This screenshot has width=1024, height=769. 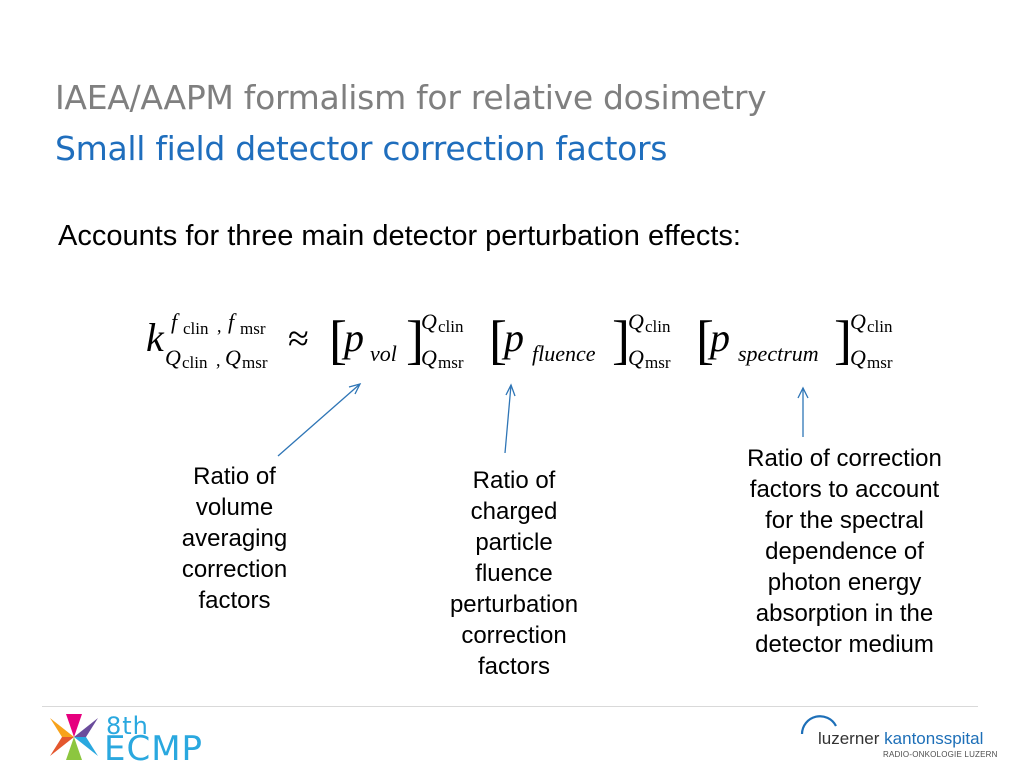 I want to click on eq-rbracket-vol: ], so click(x=415, y=340).